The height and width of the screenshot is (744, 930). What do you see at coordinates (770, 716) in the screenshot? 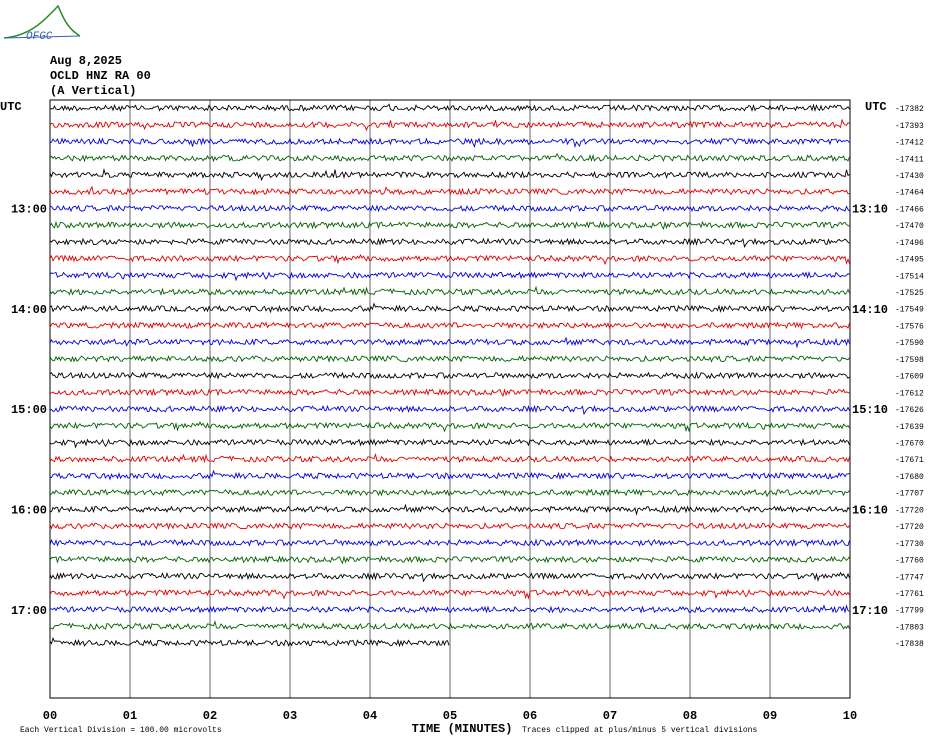
I see `x-tick-label: 09` at bounding box center [770, 716].